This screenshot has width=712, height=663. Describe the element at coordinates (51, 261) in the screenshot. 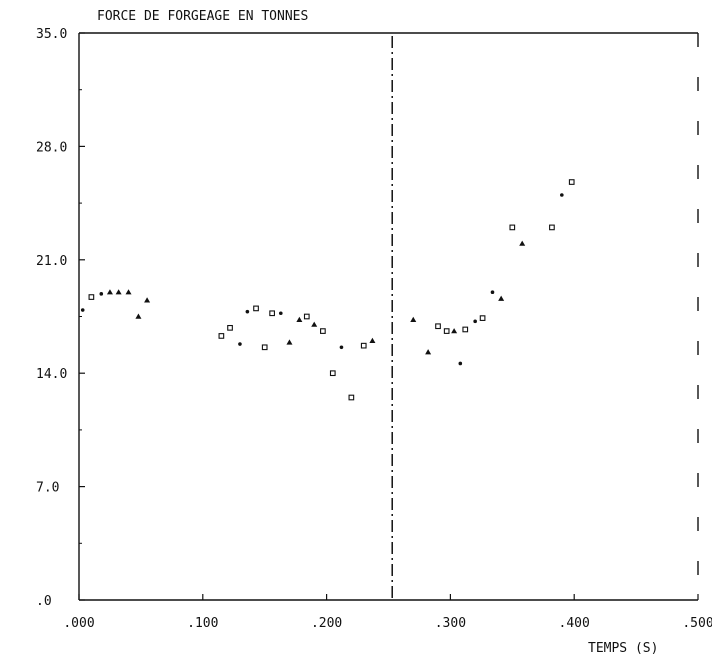

I see `y-tick-label: 21.0` at that location.